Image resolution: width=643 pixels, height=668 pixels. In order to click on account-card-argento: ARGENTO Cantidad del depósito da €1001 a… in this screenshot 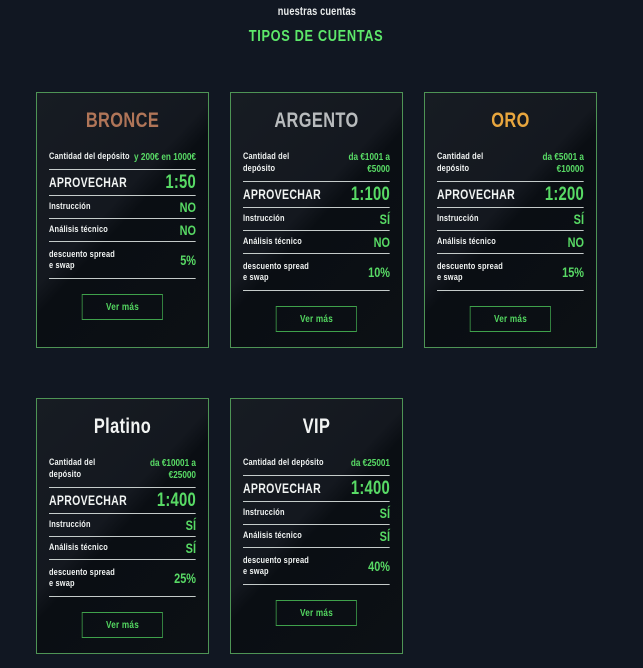, I will do `click(316, 220)`.